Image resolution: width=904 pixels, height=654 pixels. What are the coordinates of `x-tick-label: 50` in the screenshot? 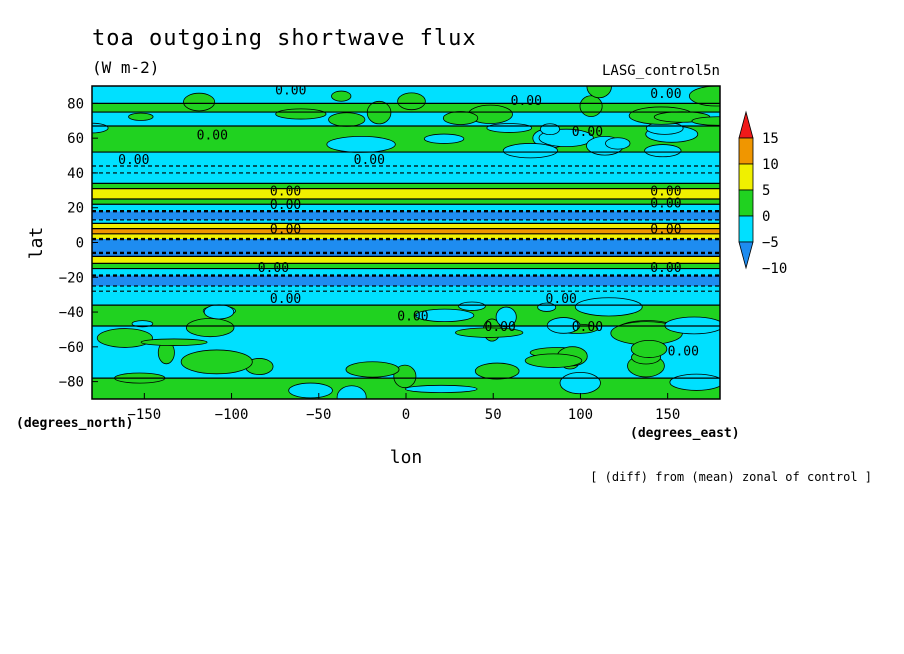 It's located at (493, 415).